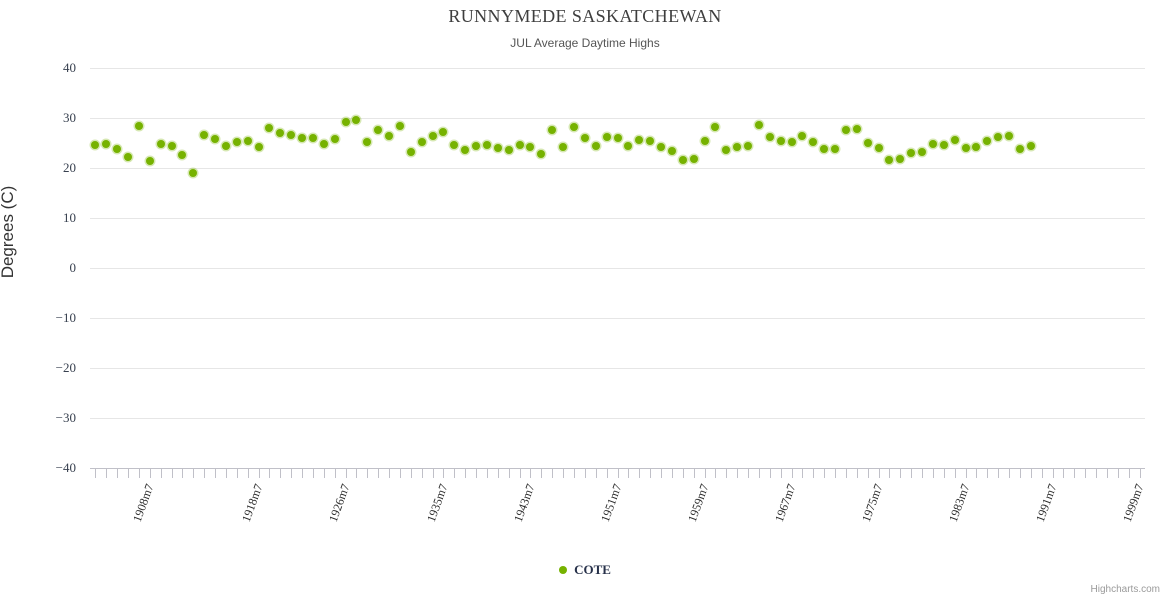  Describe the element at coordinates (585, 570) in the screenshot. I see `legend-item-cote: COTE` at that location.